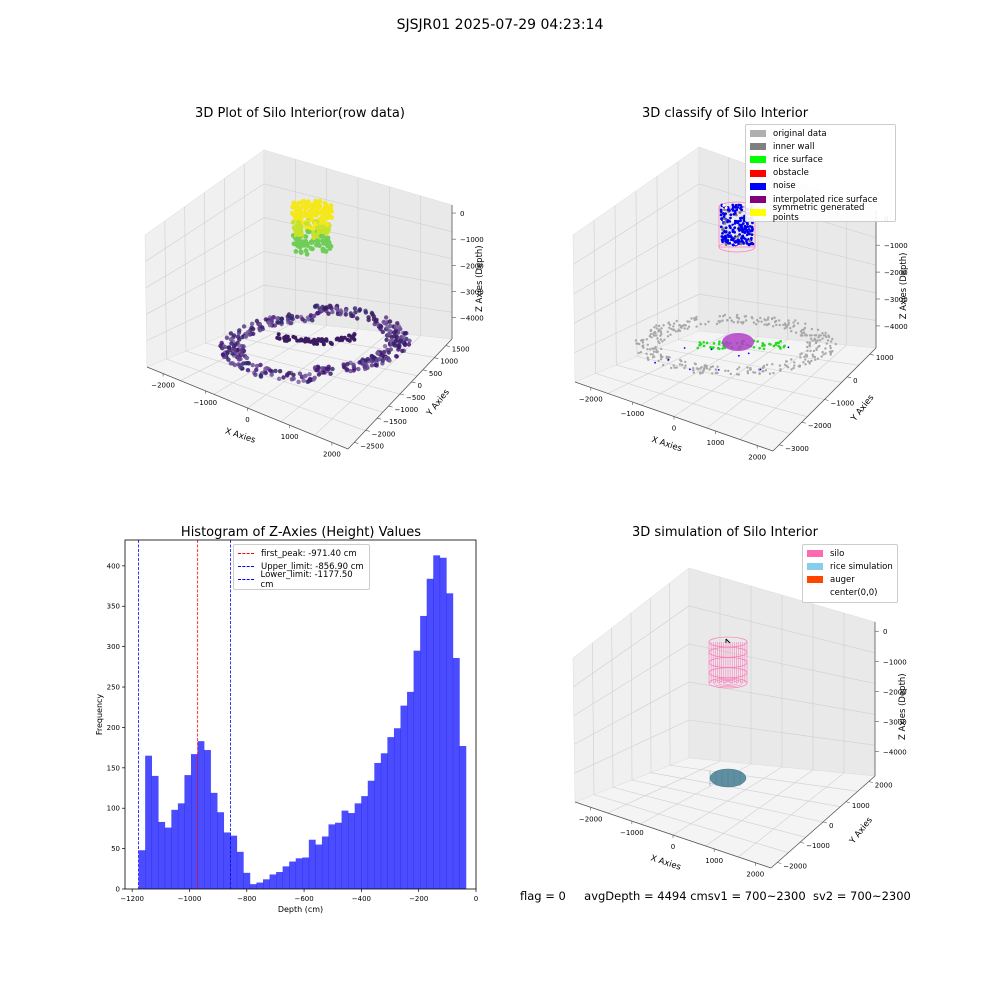 The width and height of the screenshot is (1000, 1000). I want to click on sim-y-axis-label: Y Axies, so click(861, 831).